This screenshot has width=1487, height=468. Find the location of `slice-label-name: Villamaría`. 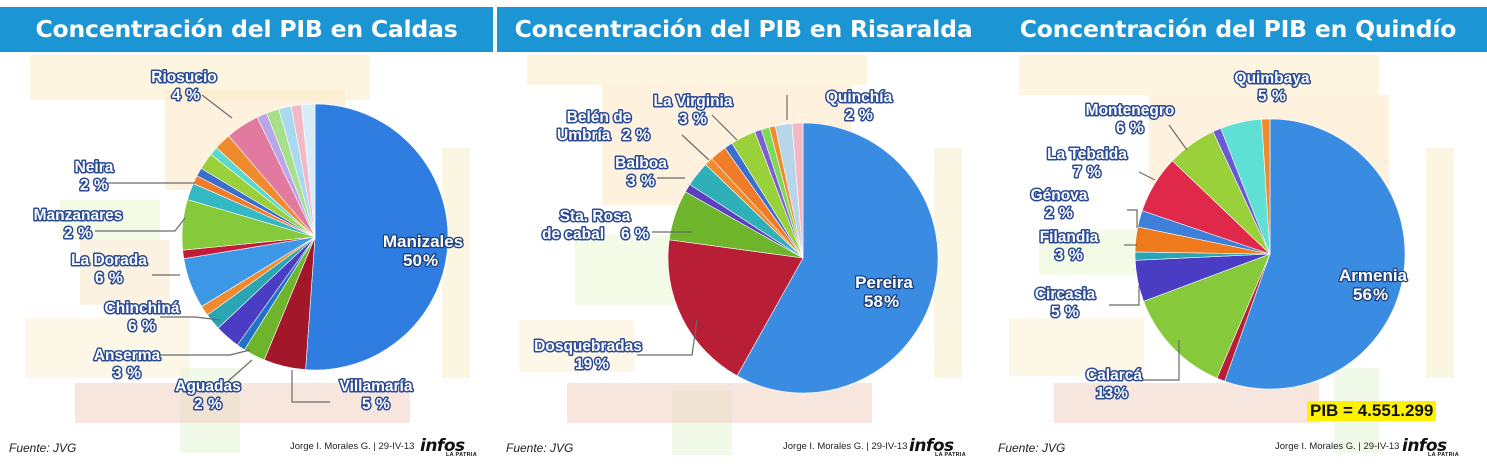

slice-label-name: Villamaría is located at coordinates (376, 386).